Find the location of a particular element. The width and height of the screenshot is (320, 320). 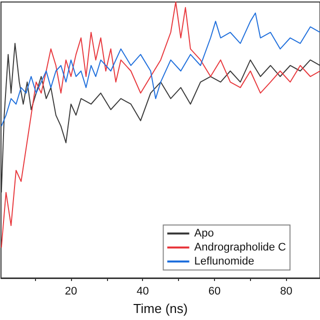

legend-label: Andrographolide C is located at coordinates (240, 248).